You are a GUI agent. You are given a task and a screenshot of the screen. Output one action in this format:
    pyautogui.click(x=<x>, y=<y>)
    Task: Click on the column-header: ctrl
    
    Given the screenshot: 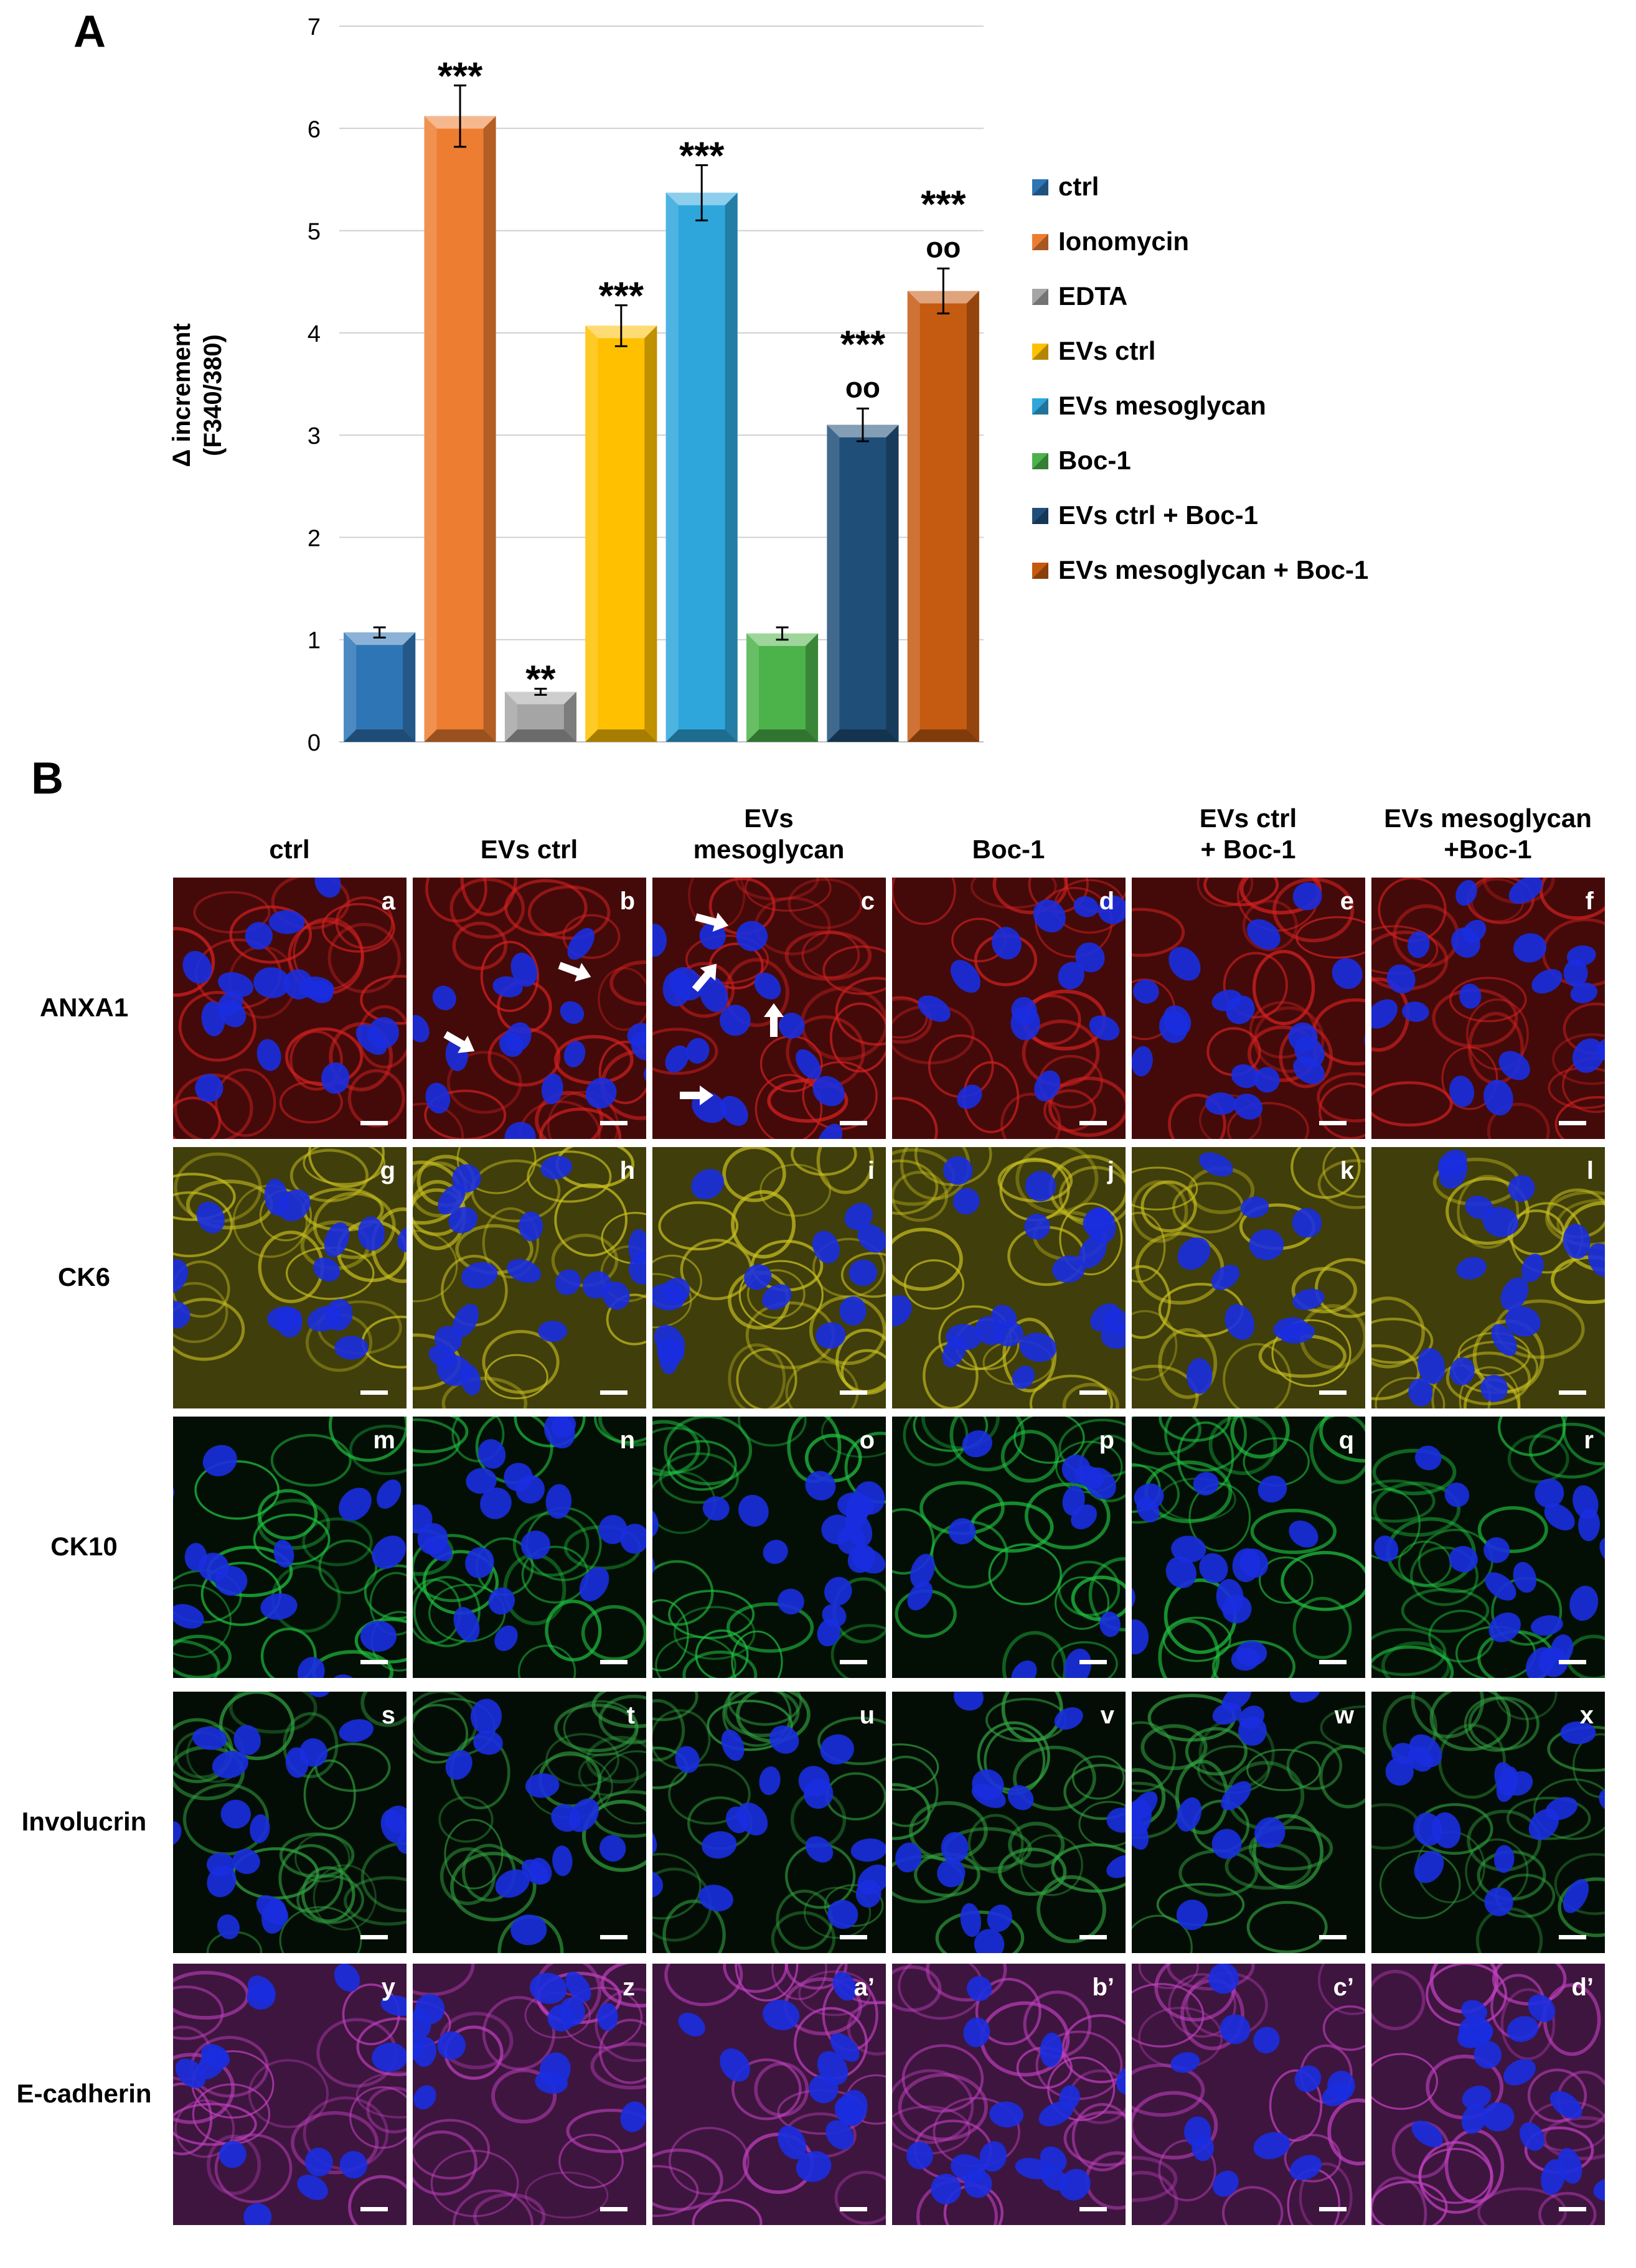 What is the action you would take?
    pyautogui.click(x=289, y=850)
    